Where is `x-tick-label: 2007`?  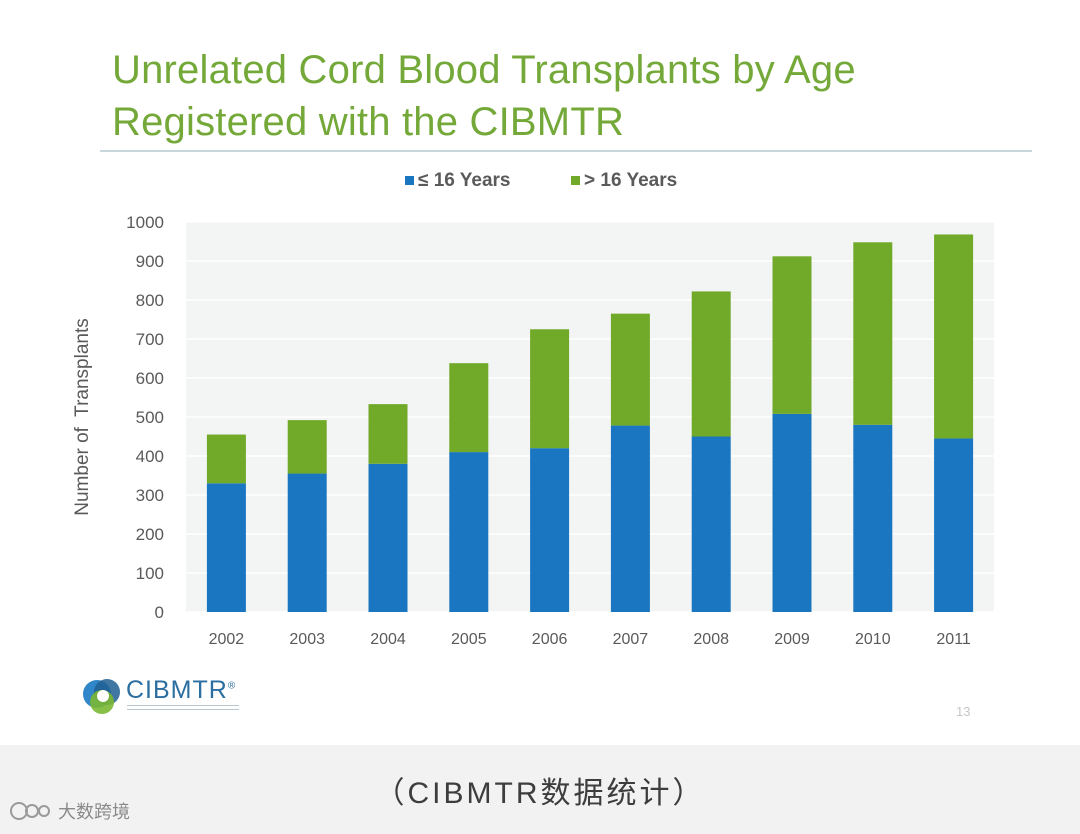
x-tick-label: 2007 is located at coordinates (631, 639).